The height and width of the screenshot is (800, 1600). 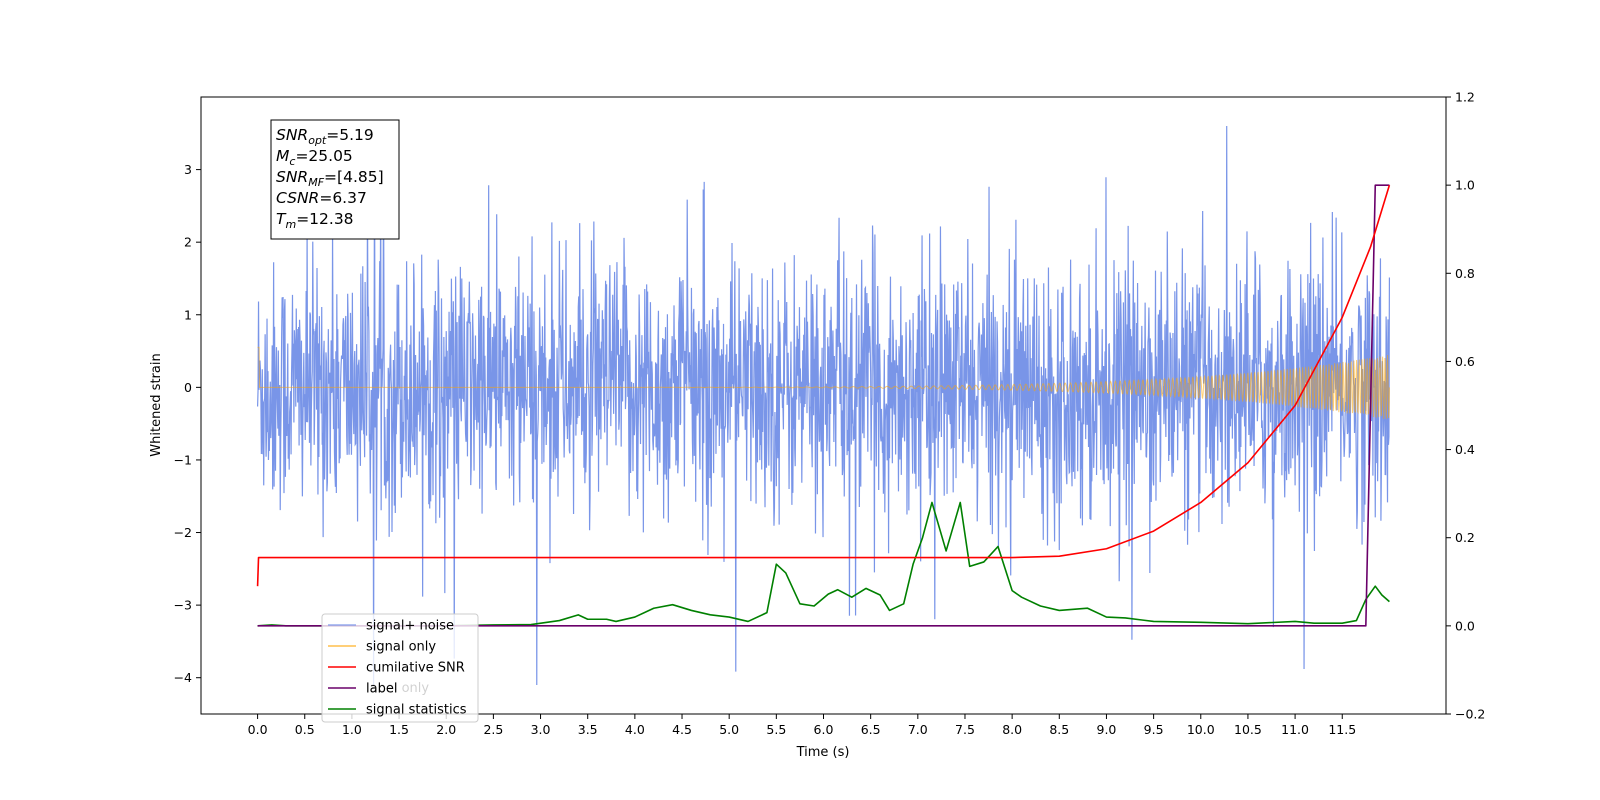 What do you see at coordinates (493, 729) in the screenshot?
I see `x-tick-label: 2.5` at bounding box center [493, 729].